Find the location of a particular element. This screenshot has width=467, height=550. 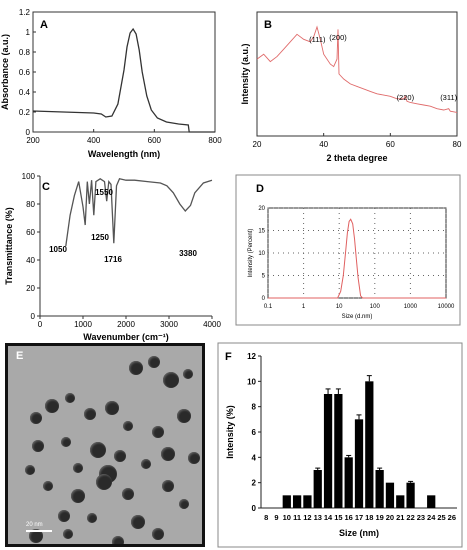

x-tick-label-c: 1000 is located at coordinates (83, 324).